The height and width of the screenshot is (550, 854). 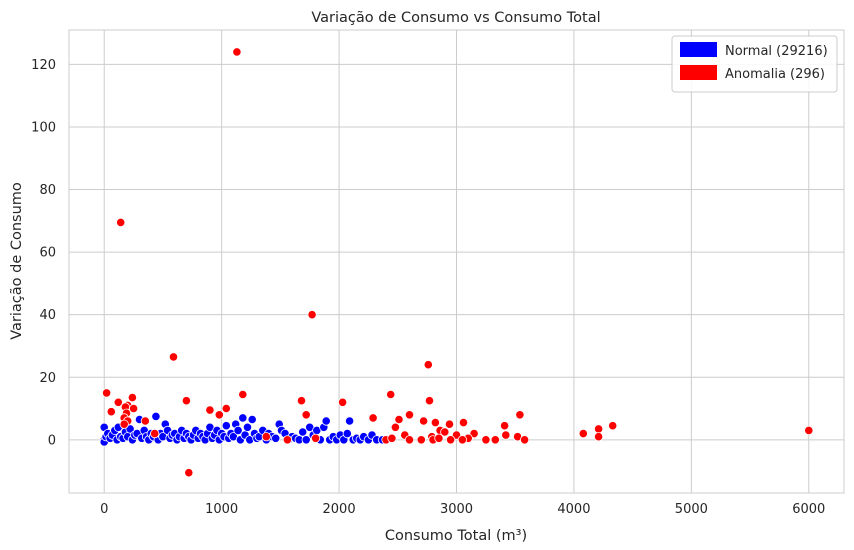 I want to click on legend-label-anomalia: Anomalia (296), so click(x=775, y=74).